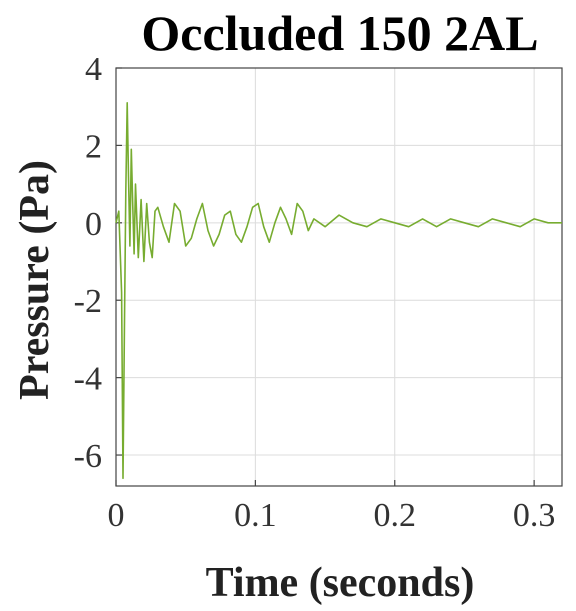 This screenshot has width=576, height=611. I want to click on y-tick-label: 2, so click(93, 146).